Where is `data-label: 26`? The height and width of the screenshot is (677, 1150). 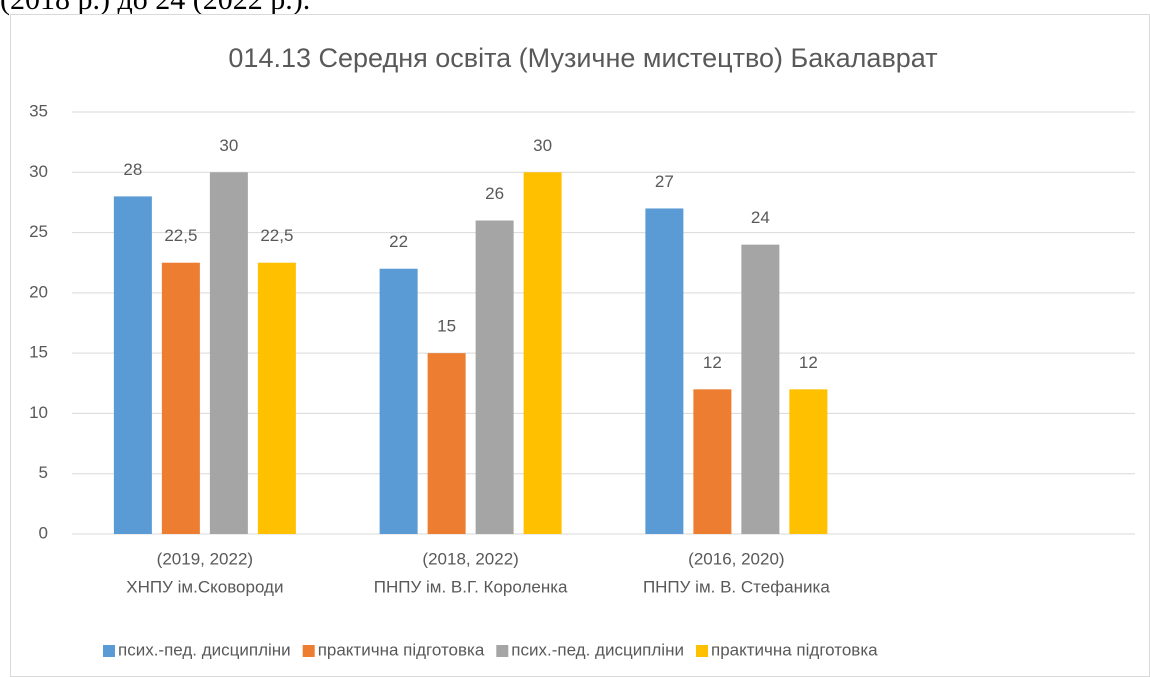
data-label: 26 is located at coordinates (494, 193).